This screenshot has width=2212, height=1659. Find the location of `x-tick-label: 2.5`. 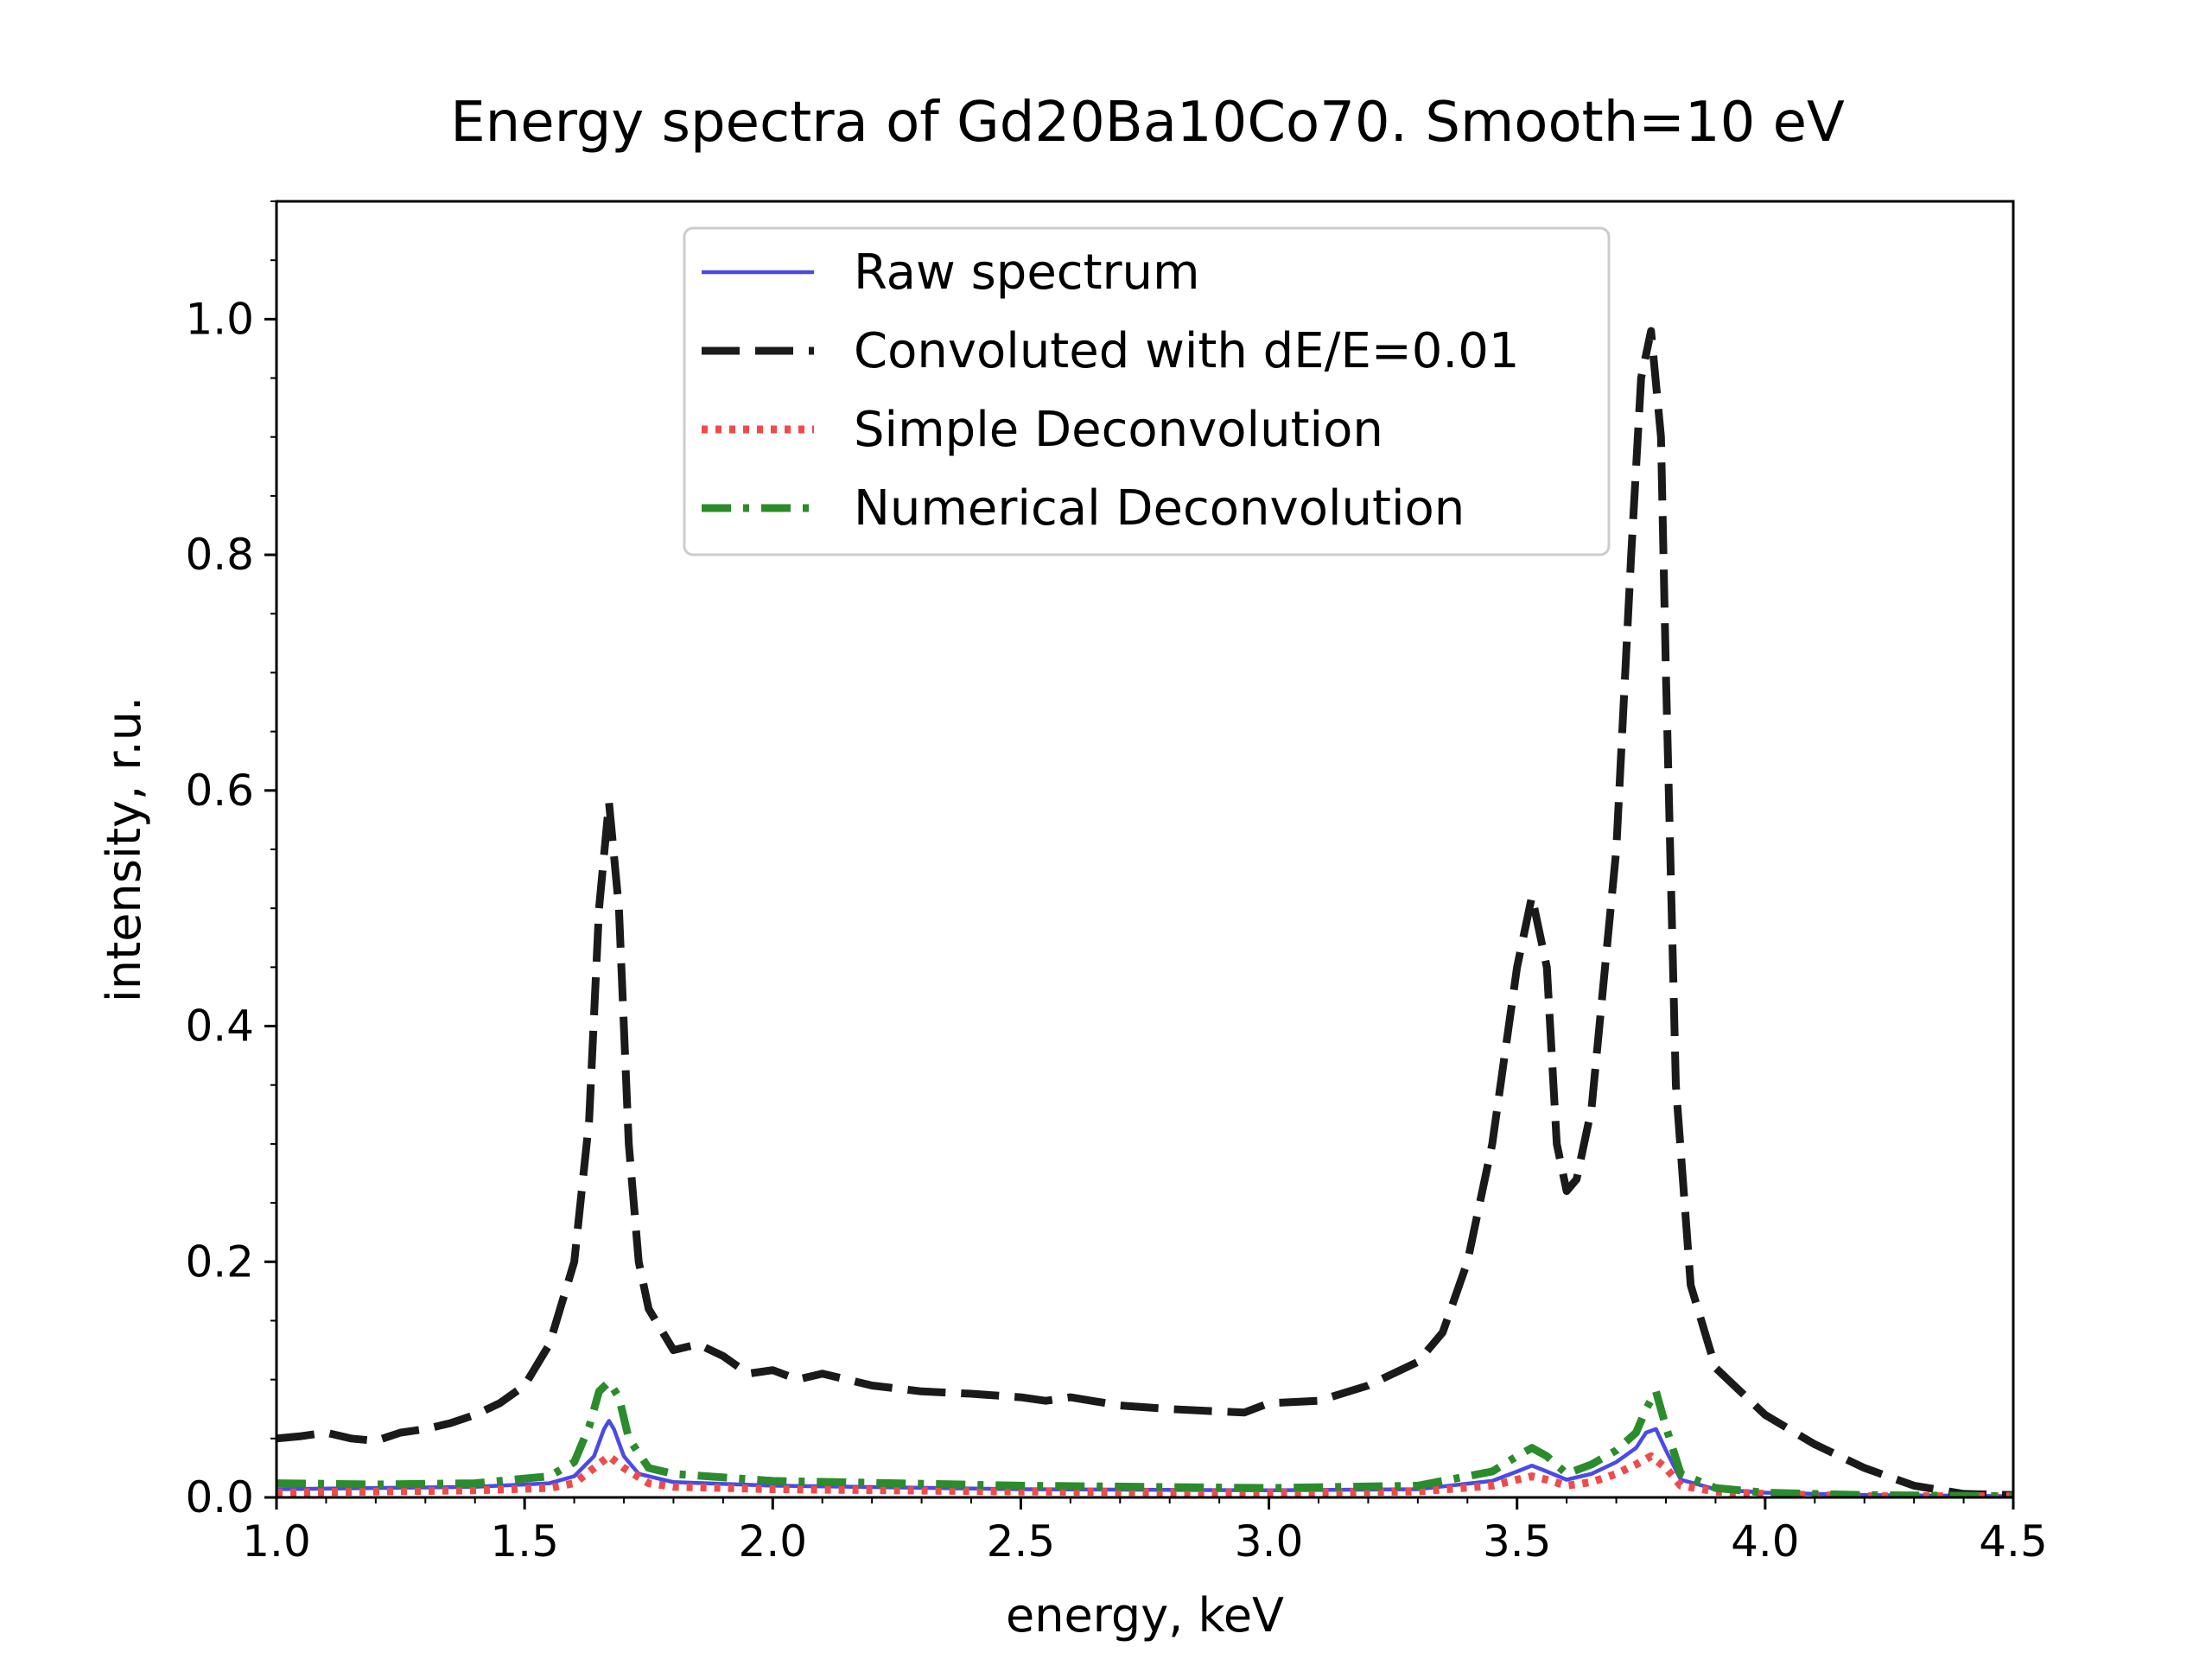

x-tick-label: 2.5 is located at coordinates (1021, 1541).